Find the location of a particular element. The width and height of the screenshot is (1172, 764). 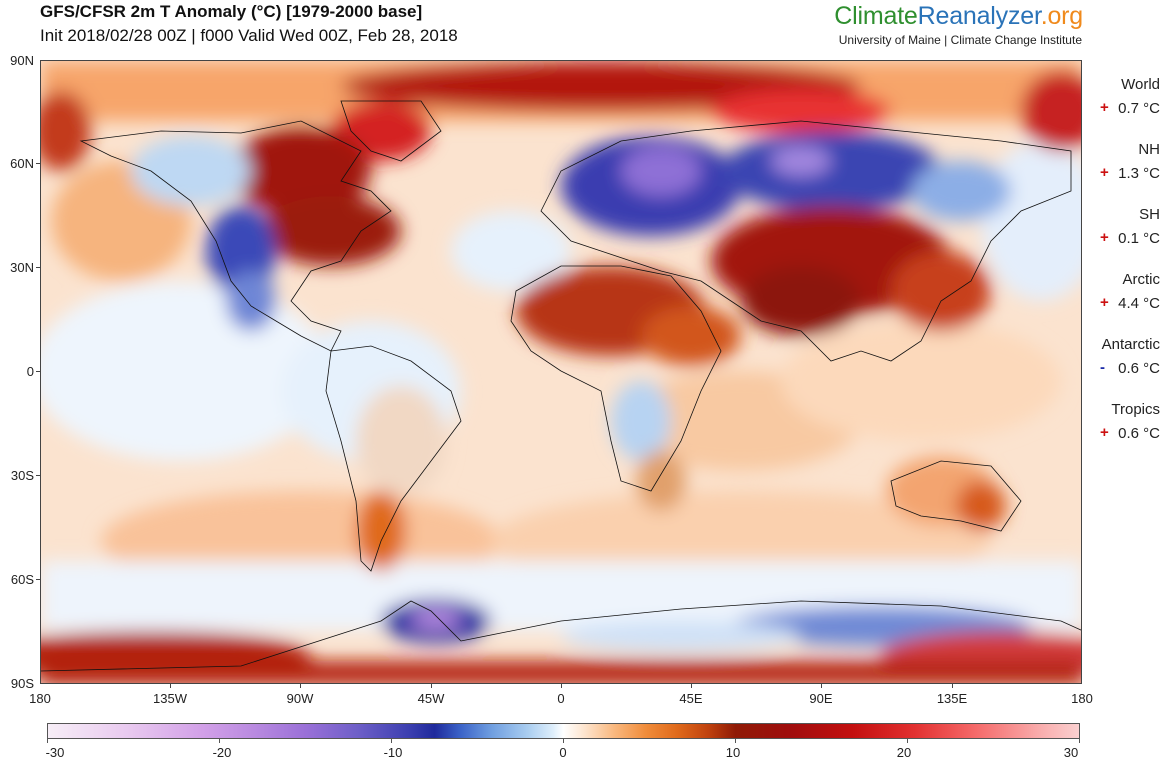

stat-sh: SH + 0.1 °C is located at coordinates (1128, 238).